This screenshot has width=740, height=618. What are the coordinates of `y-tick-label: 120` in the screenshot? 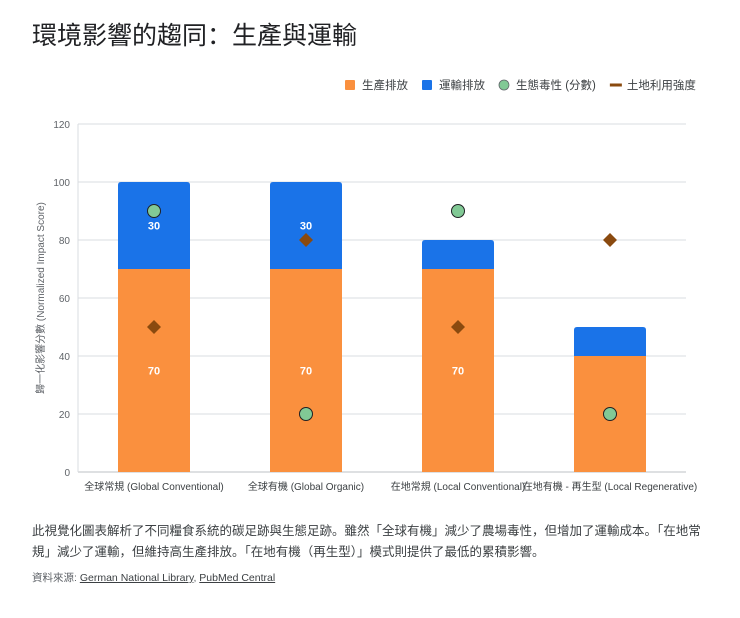 It's located at (61, 125).